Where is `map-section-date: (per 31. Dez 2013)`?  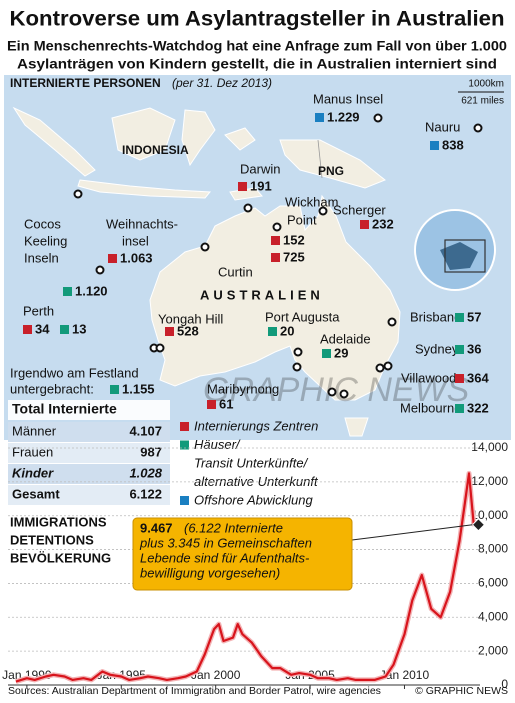
map-section-date: (per 31. Dez 2013) is located at coordinates (222, 83).